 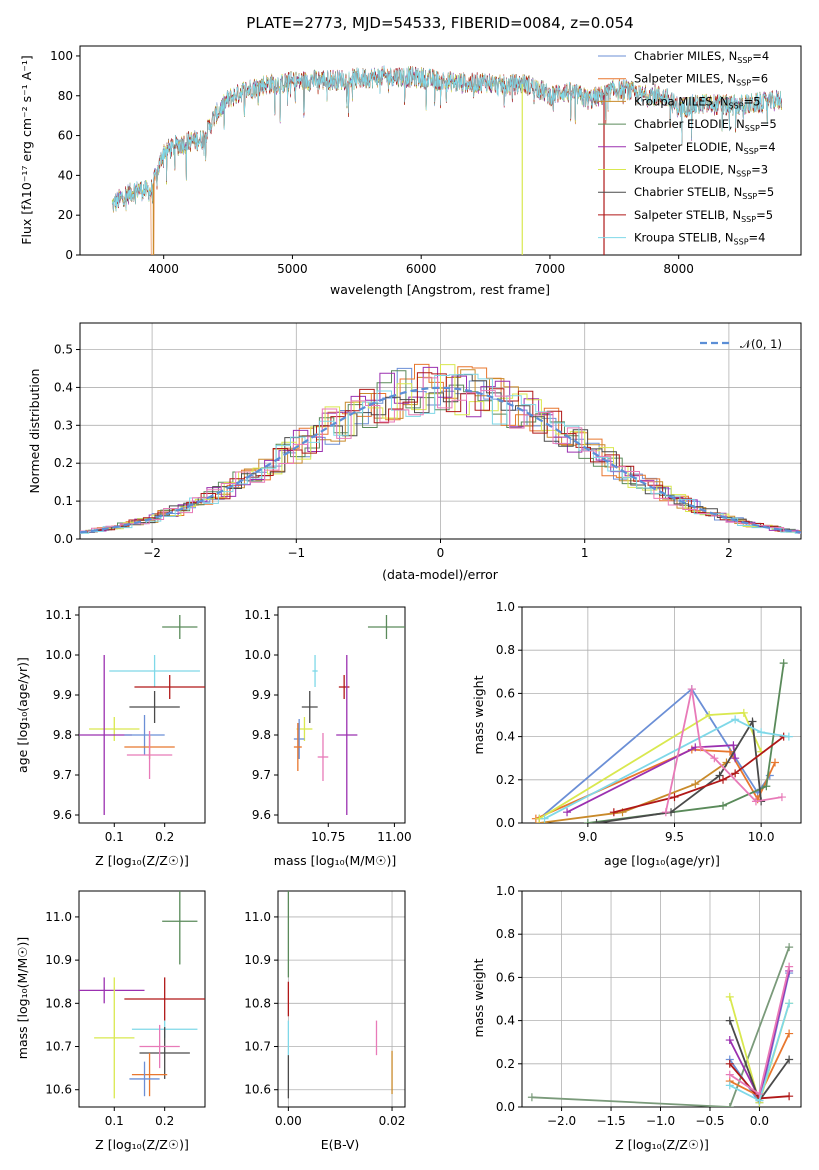 I want to click on residual-ytick-label: 0.3, so click(x=63, y=425).